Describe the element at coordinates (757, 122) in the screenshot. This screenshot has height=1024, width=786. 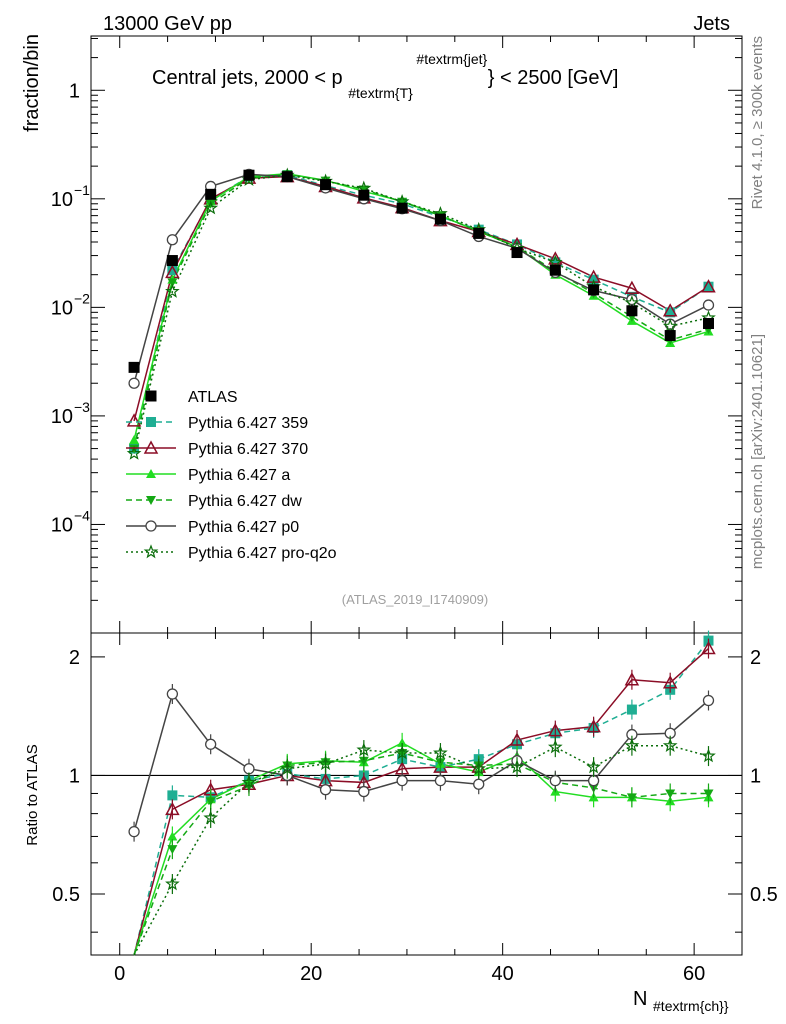
I see `rivet-label: Rivet 4.1.0, ≥ 300k events` at that location.